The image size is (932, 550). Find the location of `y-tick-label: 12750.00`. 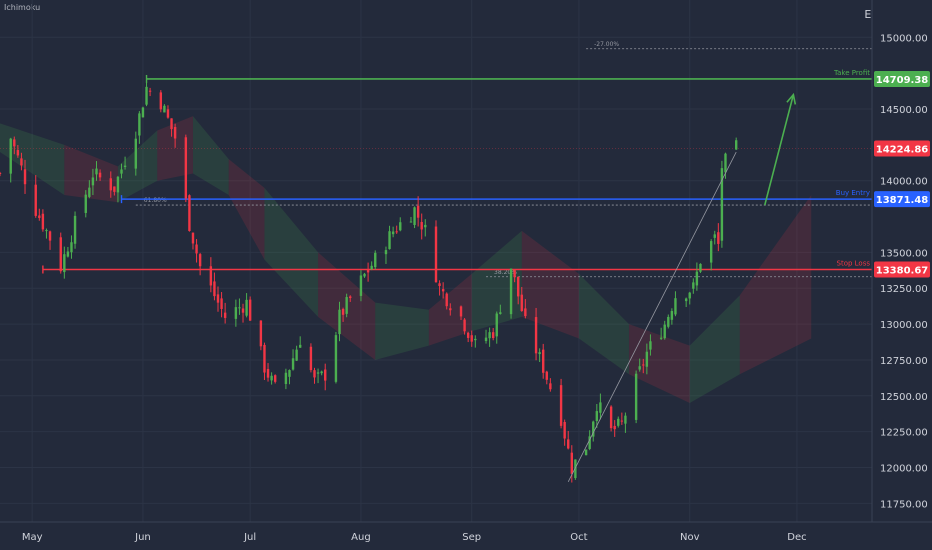

y-tick-label: 12750.00 is located at coordinates (904, 361).